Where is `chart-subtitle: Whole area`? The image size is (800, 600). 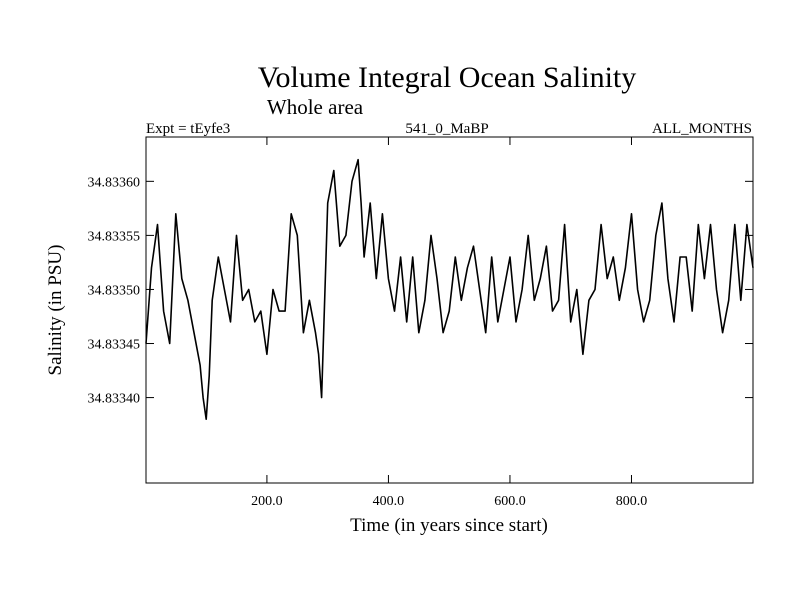
chart-subtitle: Whole area is located at coordinates (315, 107).